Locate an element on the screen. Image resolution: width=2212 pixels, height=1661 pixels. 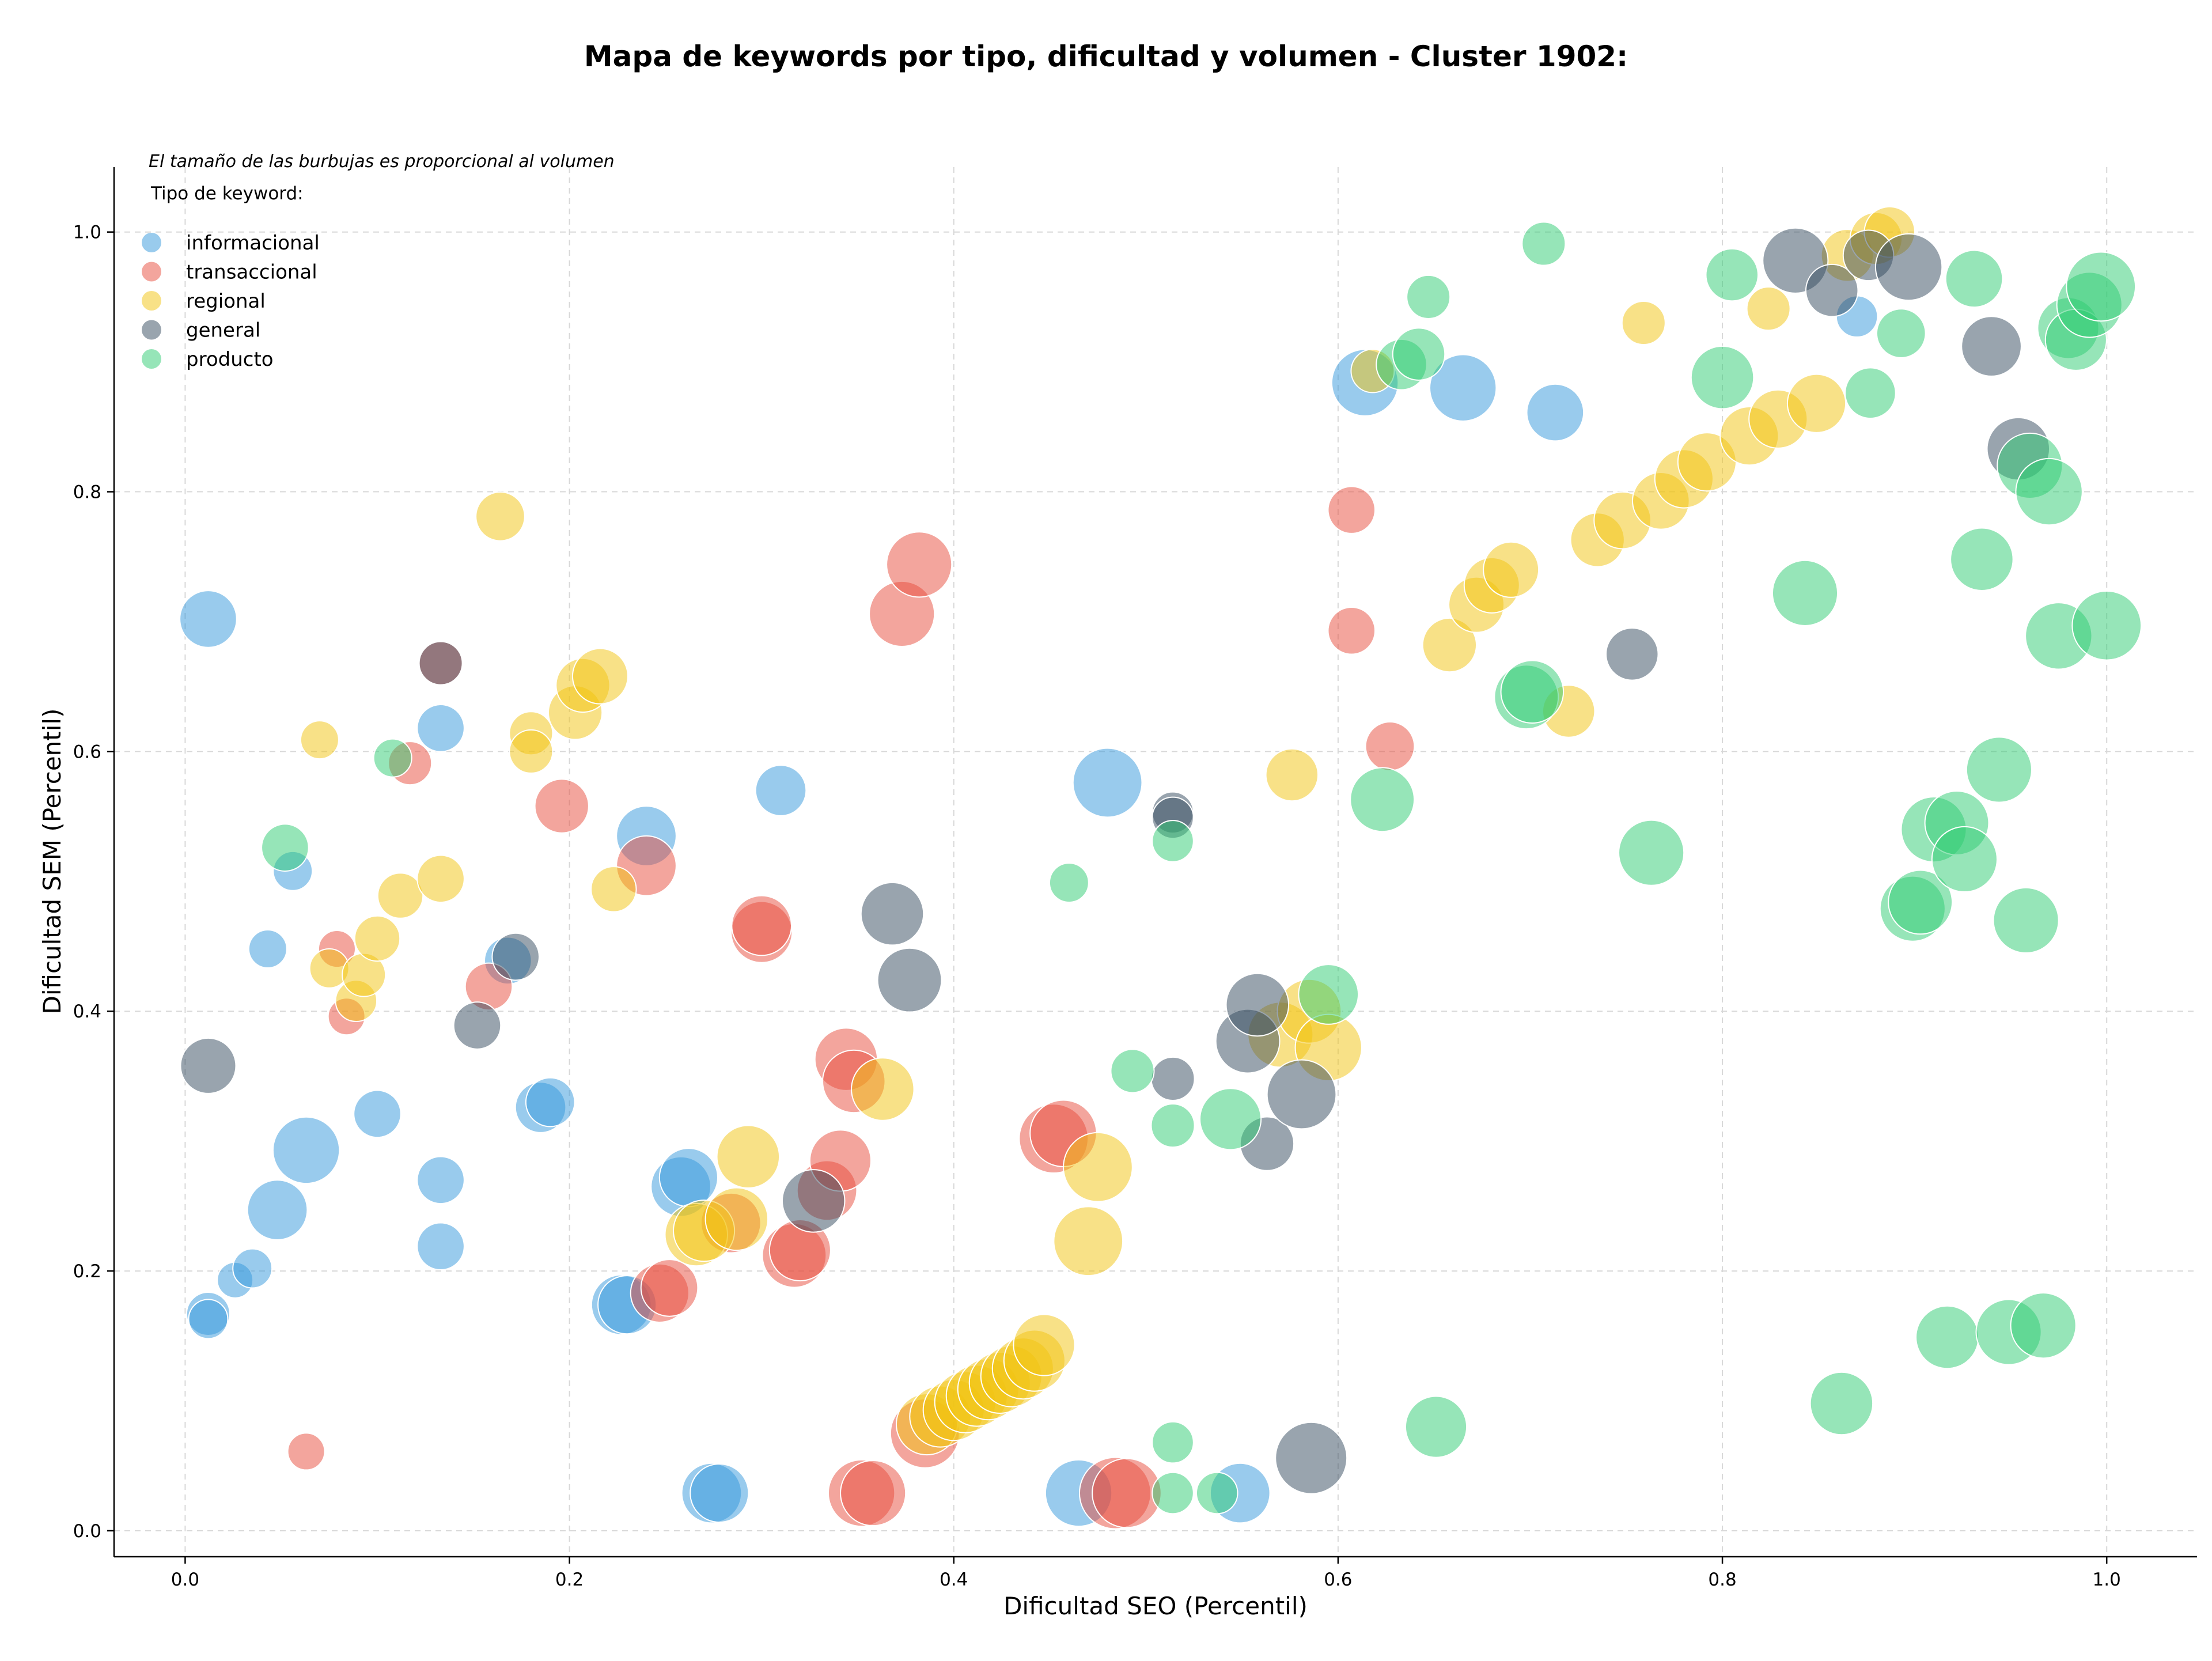
x-axis-ticks: 0.0 0.2 0.4 0.6 0.8 1.0 is located at coordinates (1146, 1573).